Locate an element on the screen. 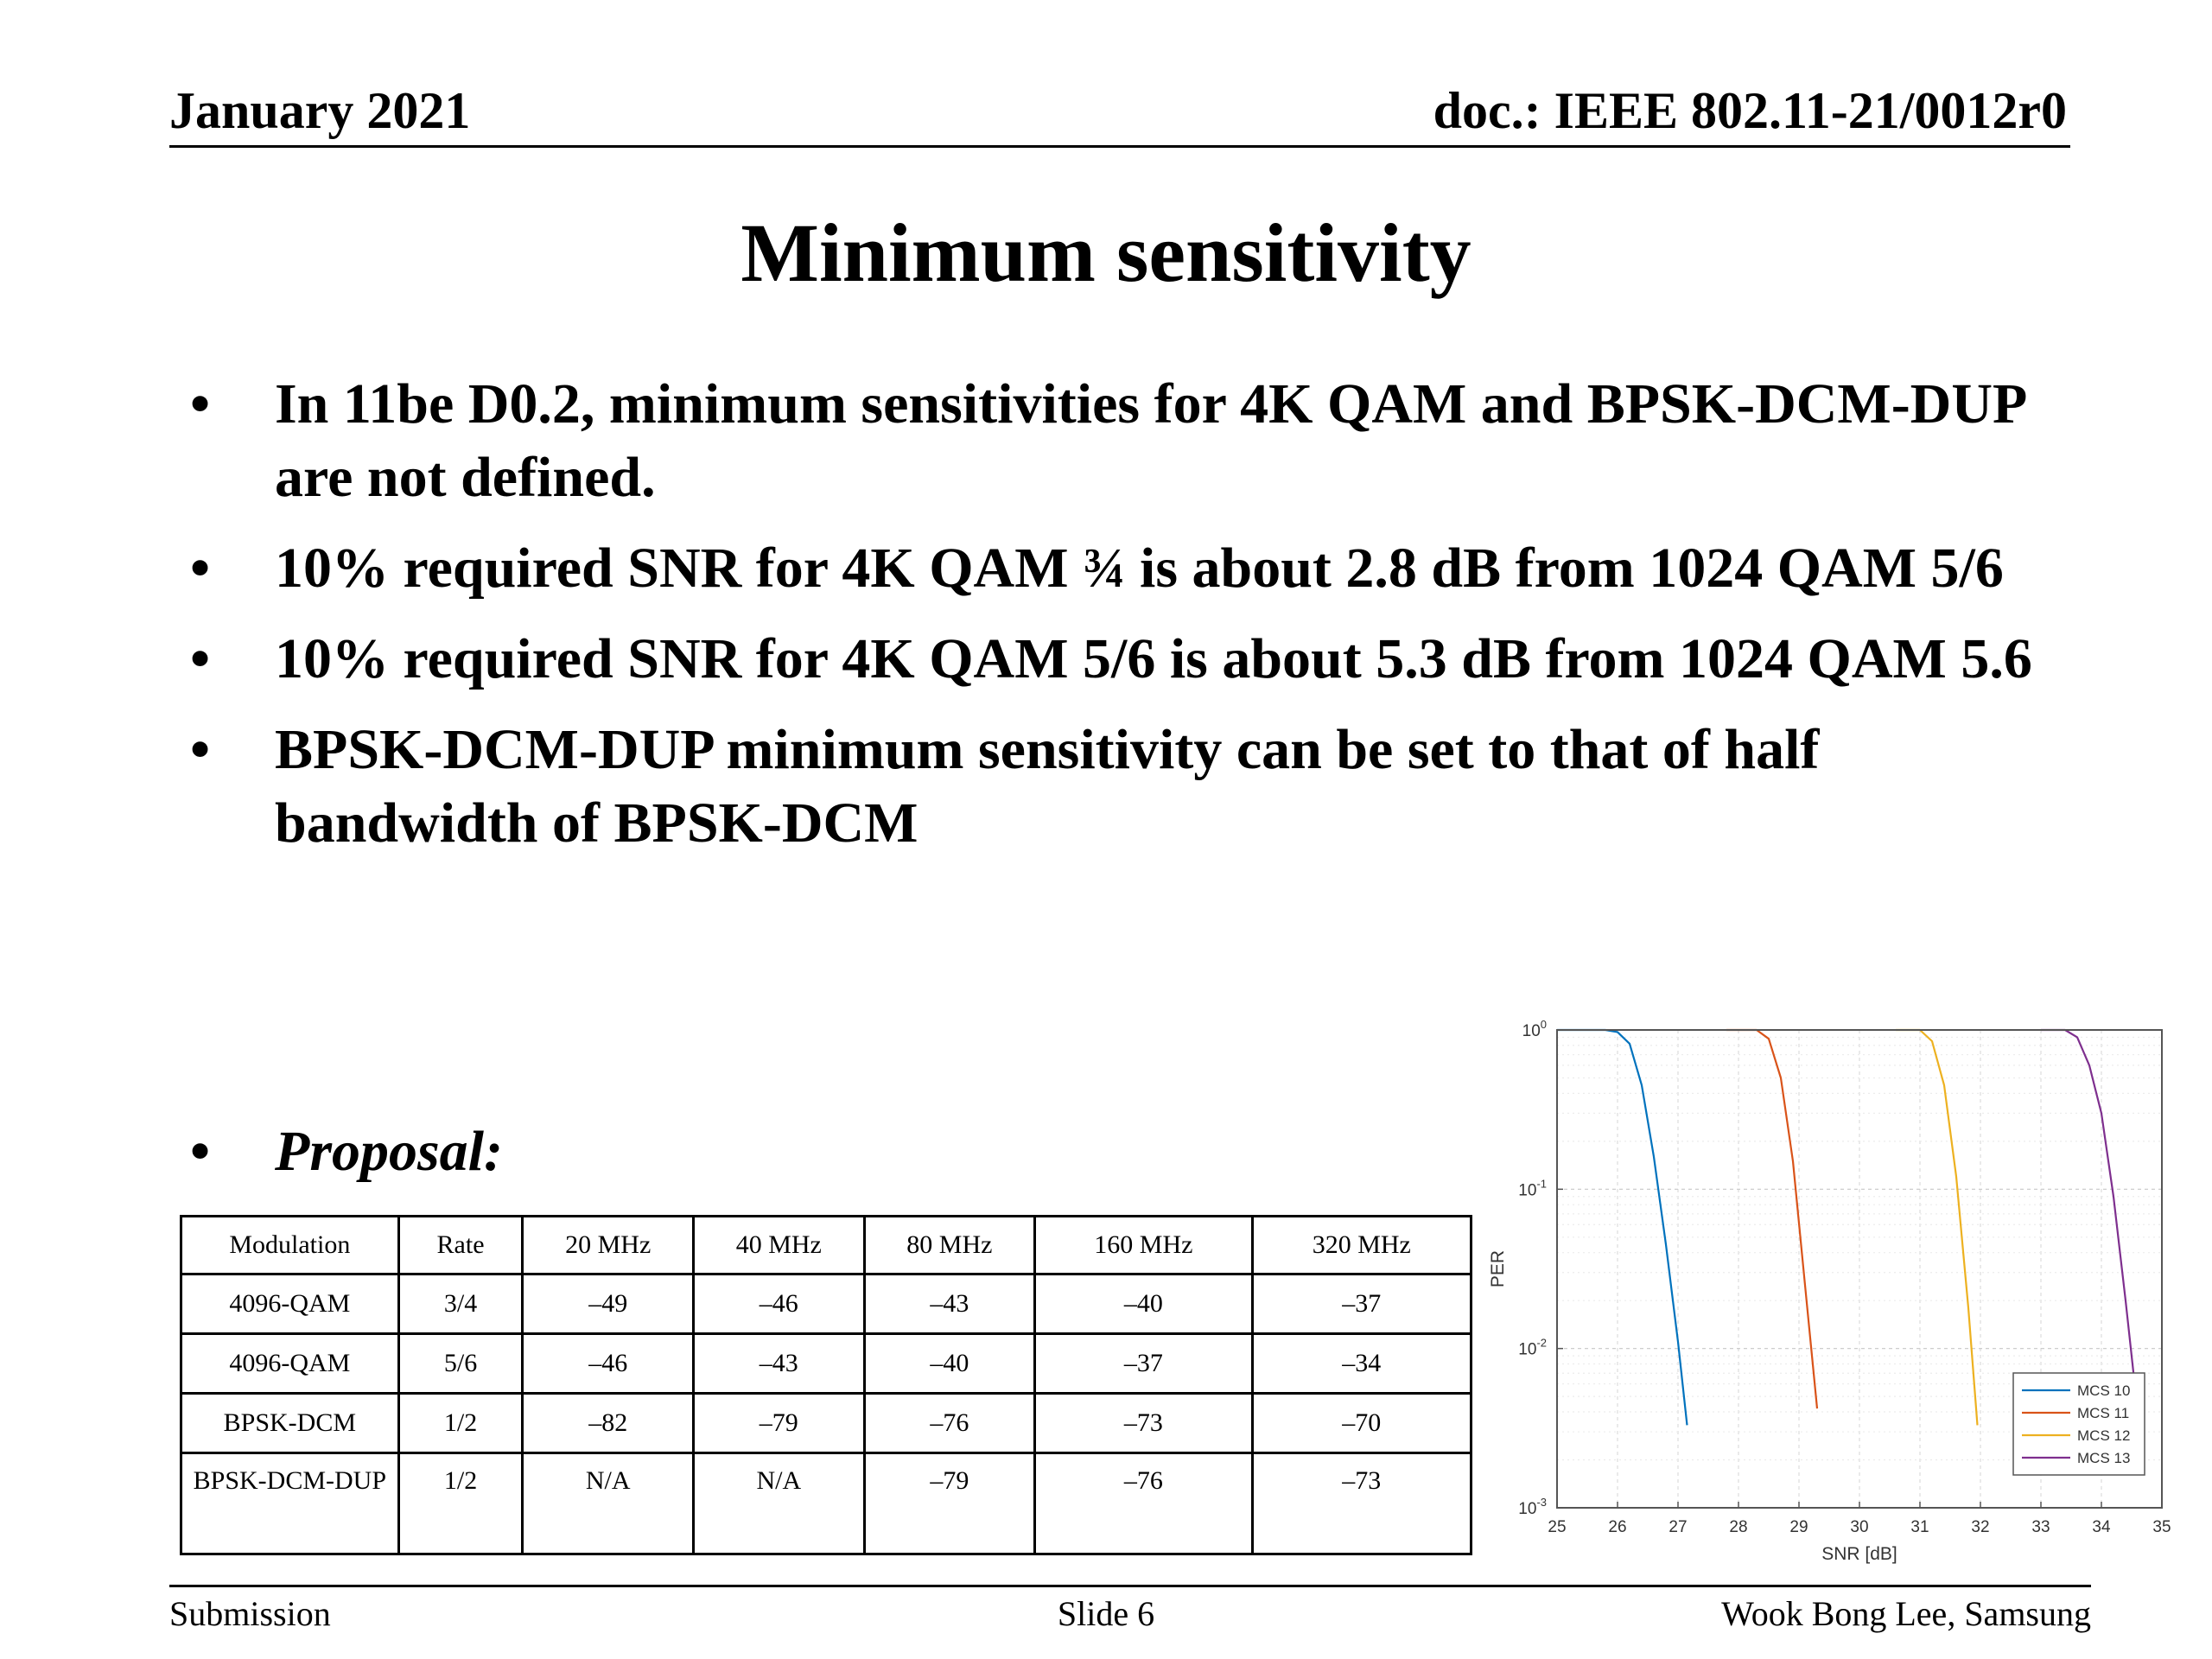 The height and width of the screenshot is (1659, 2212). table-cell: BPSK-DCM-DUP is located at coordinates (290, 1503).